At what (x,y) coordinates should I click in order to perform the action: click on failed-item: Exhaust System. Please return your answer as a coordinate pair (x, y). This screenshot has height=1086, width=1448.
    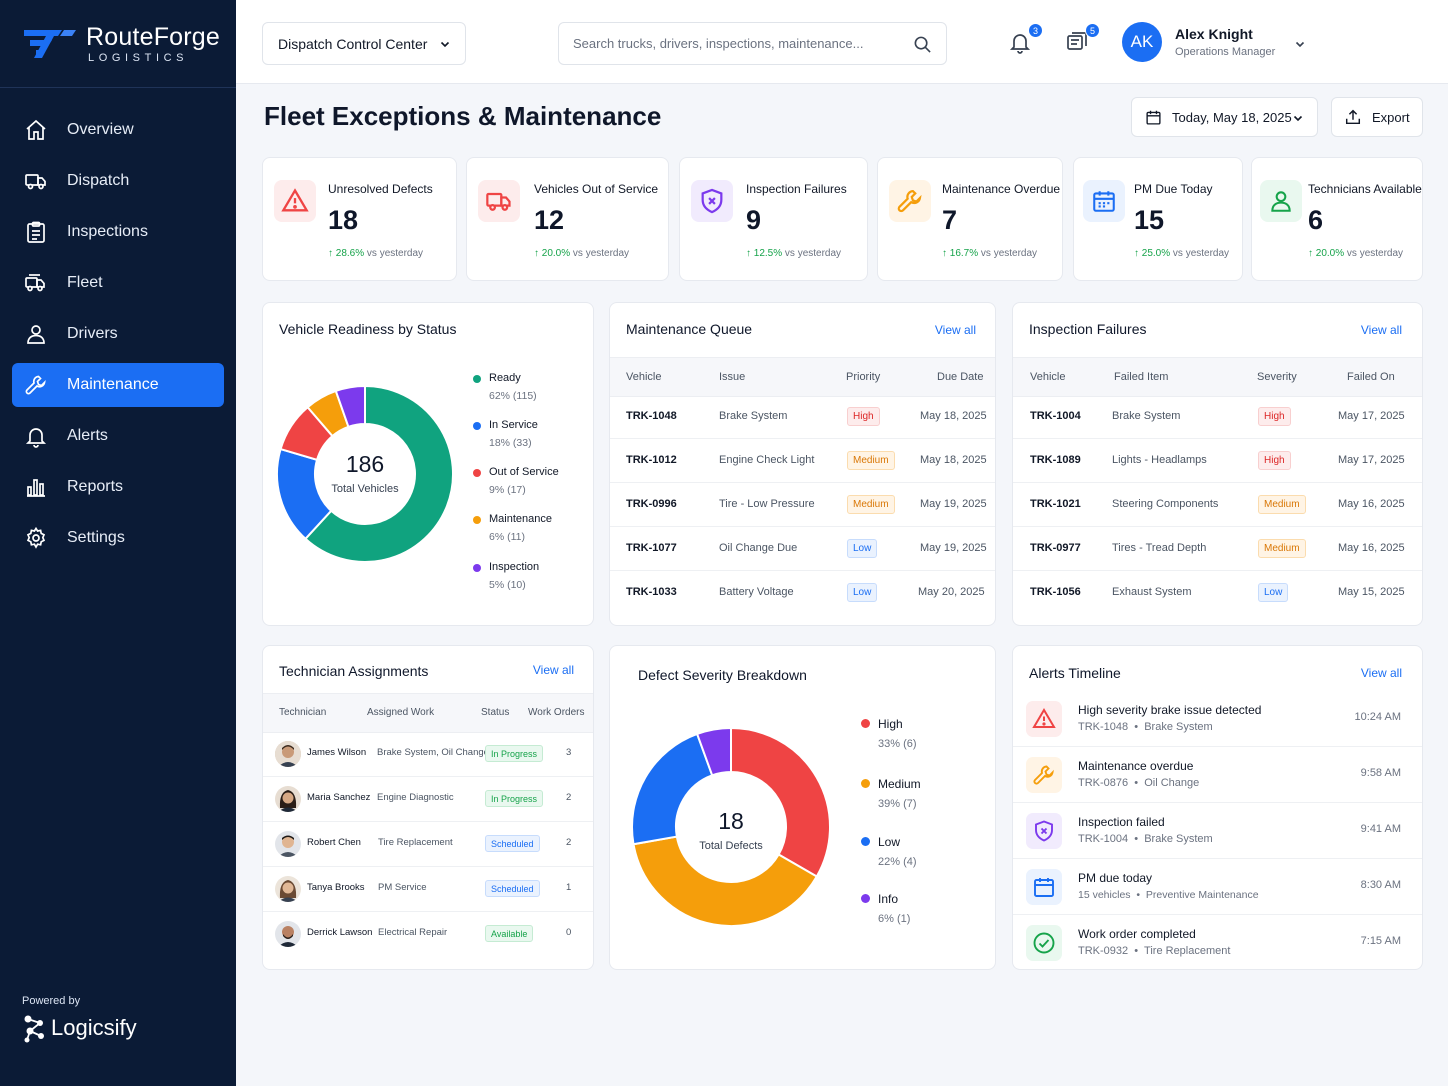
    Looking at the image, I should click on (1152, 592).